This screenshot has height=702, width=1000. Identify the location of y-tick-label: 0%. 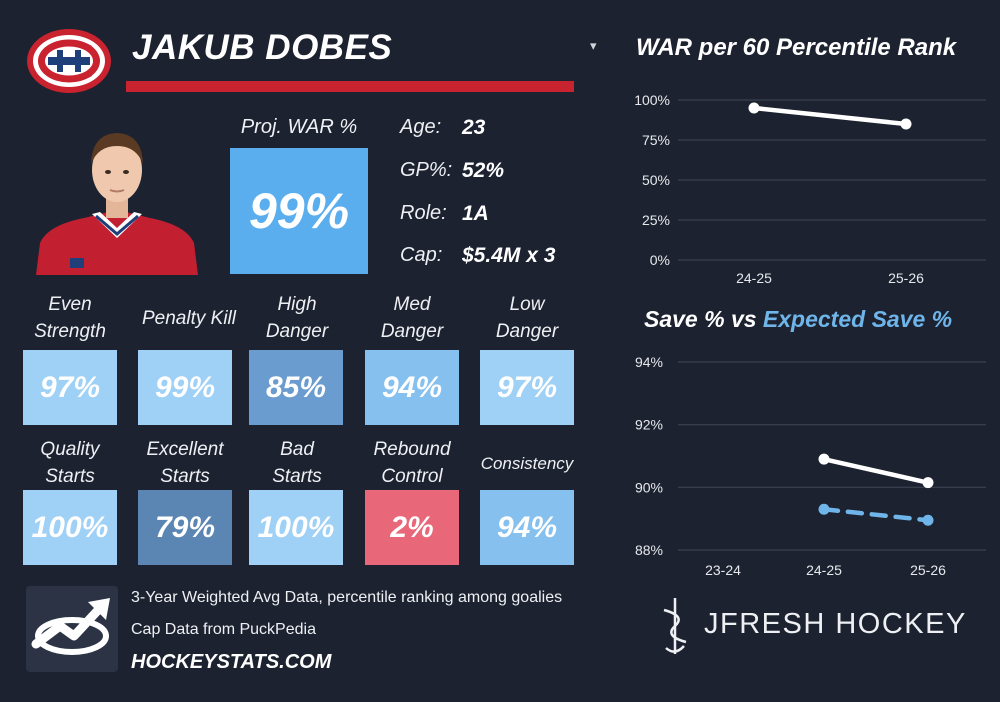
(660, 260).